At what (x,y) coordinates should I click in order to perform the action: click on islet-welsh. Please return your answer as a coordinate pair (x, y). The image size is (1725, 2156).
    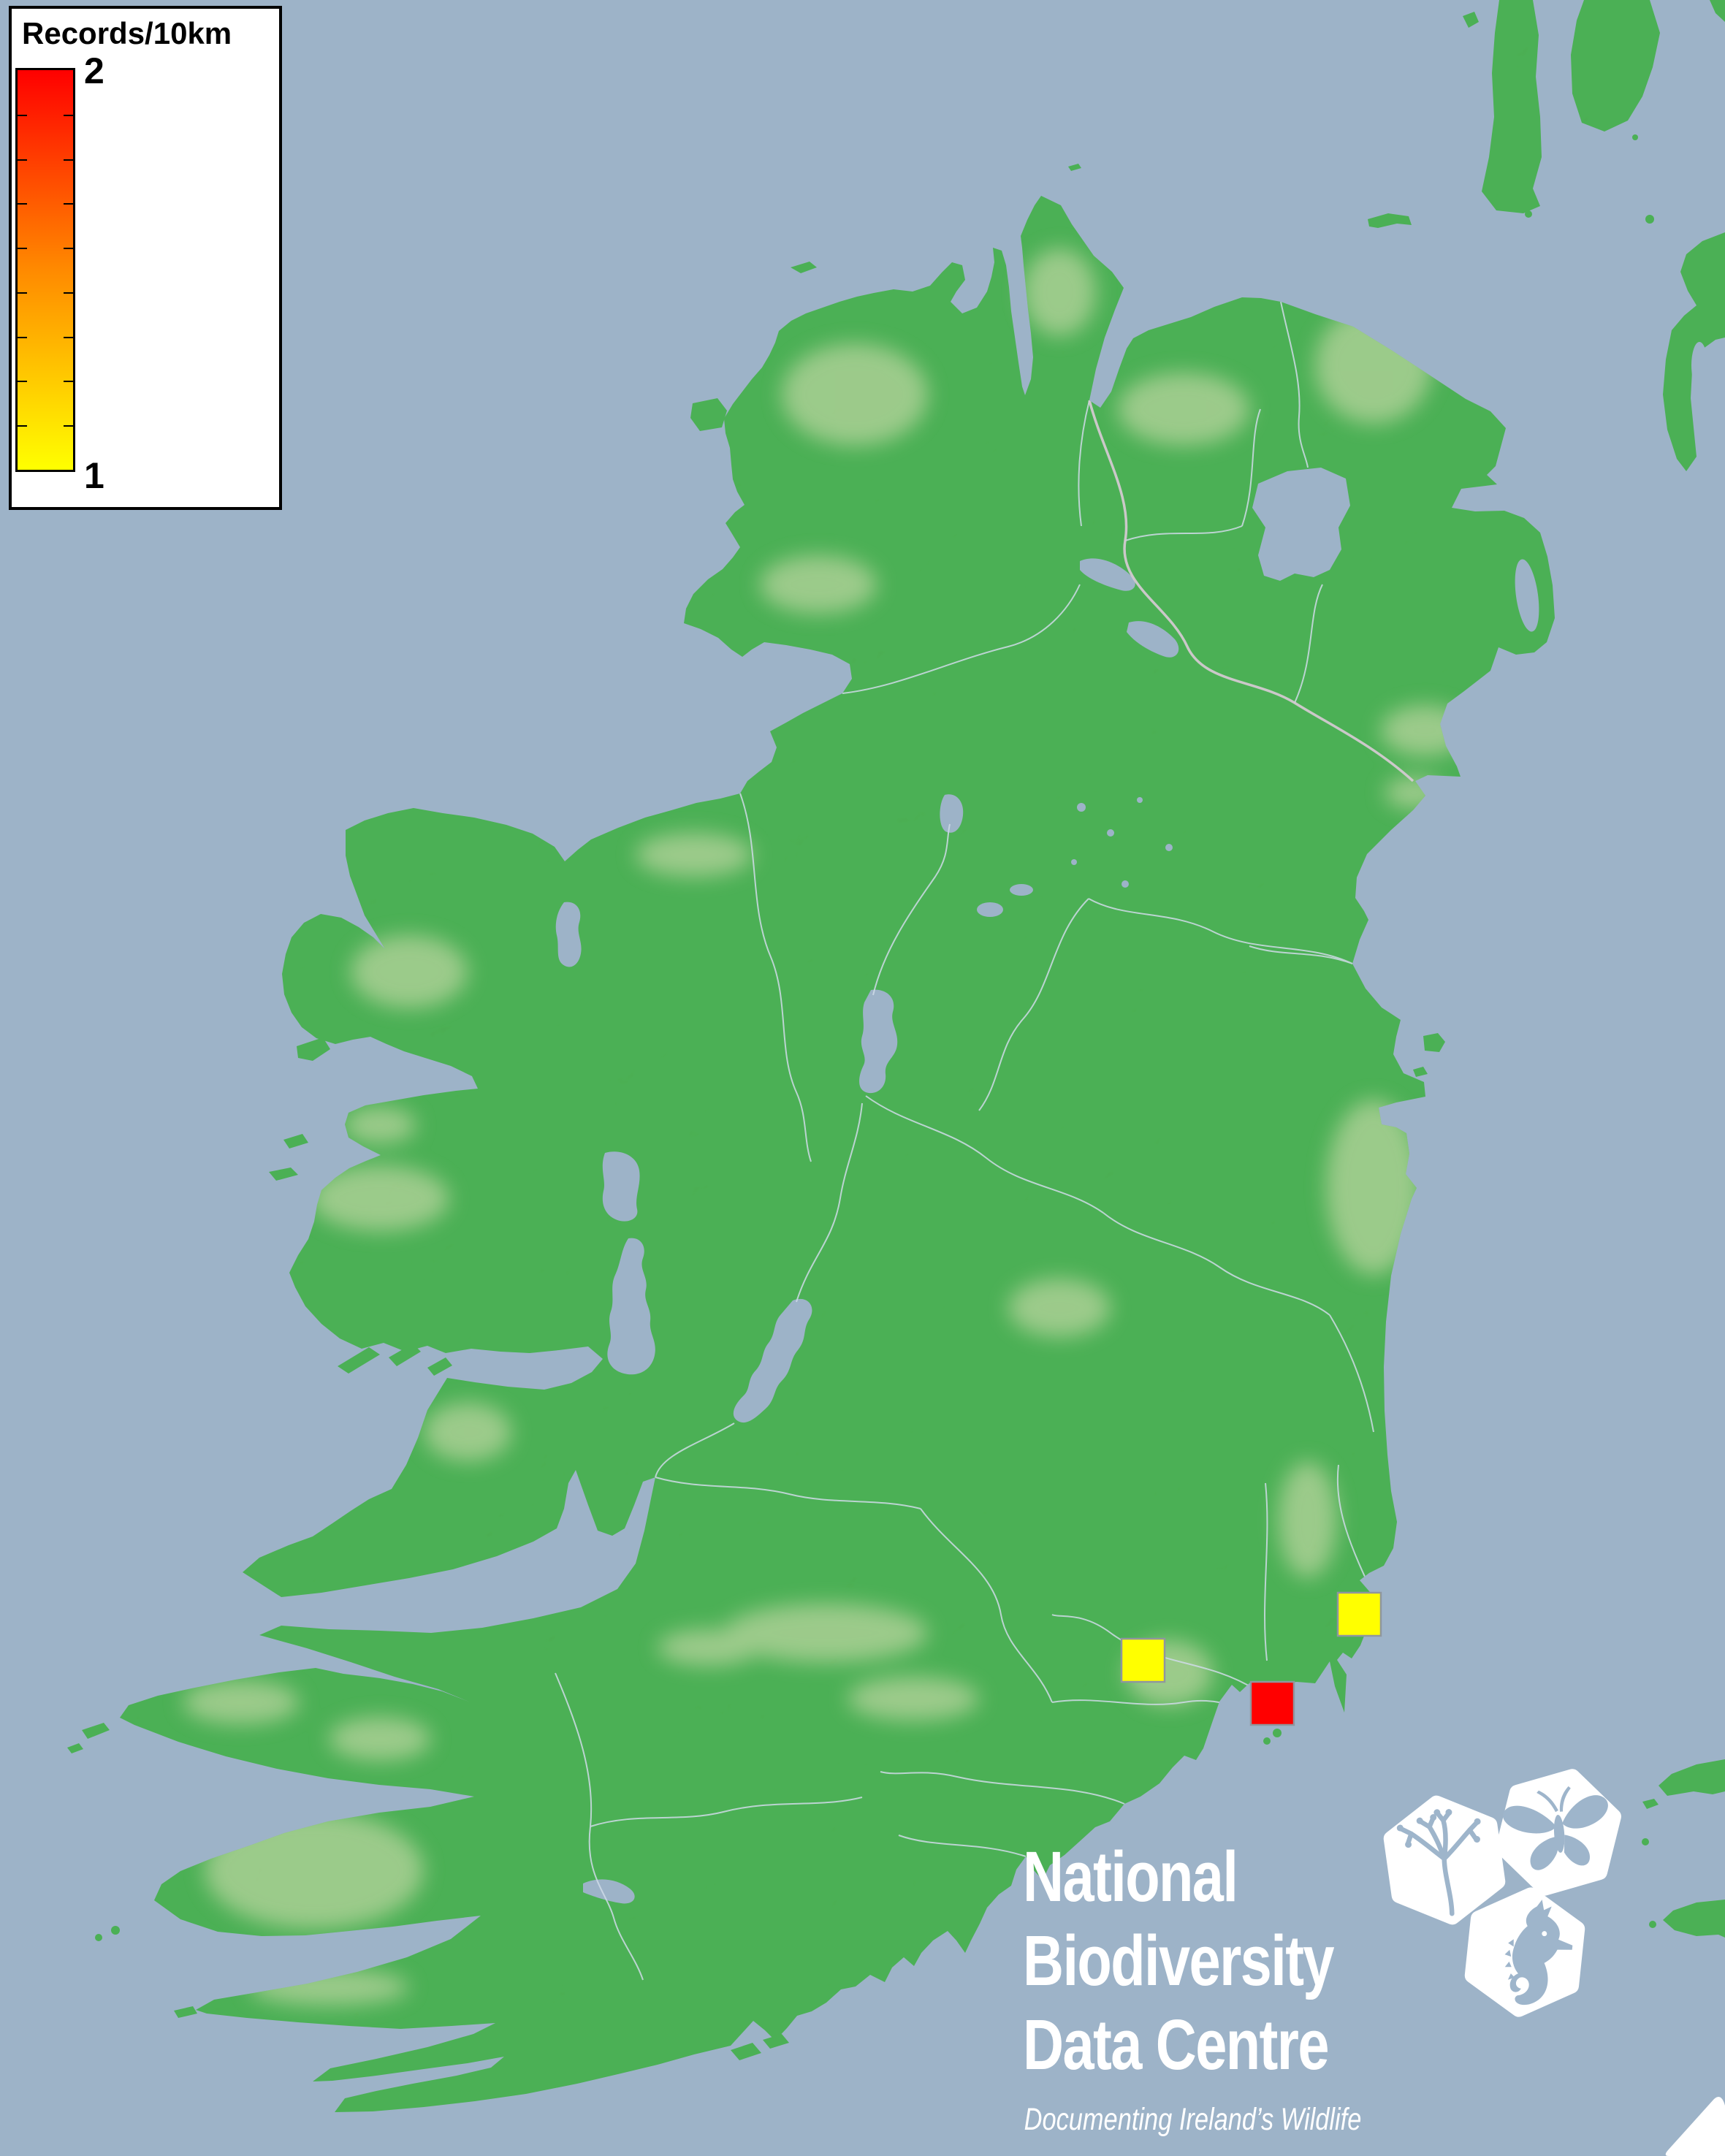
    Looking at the image, I should click on (1645, 1841).